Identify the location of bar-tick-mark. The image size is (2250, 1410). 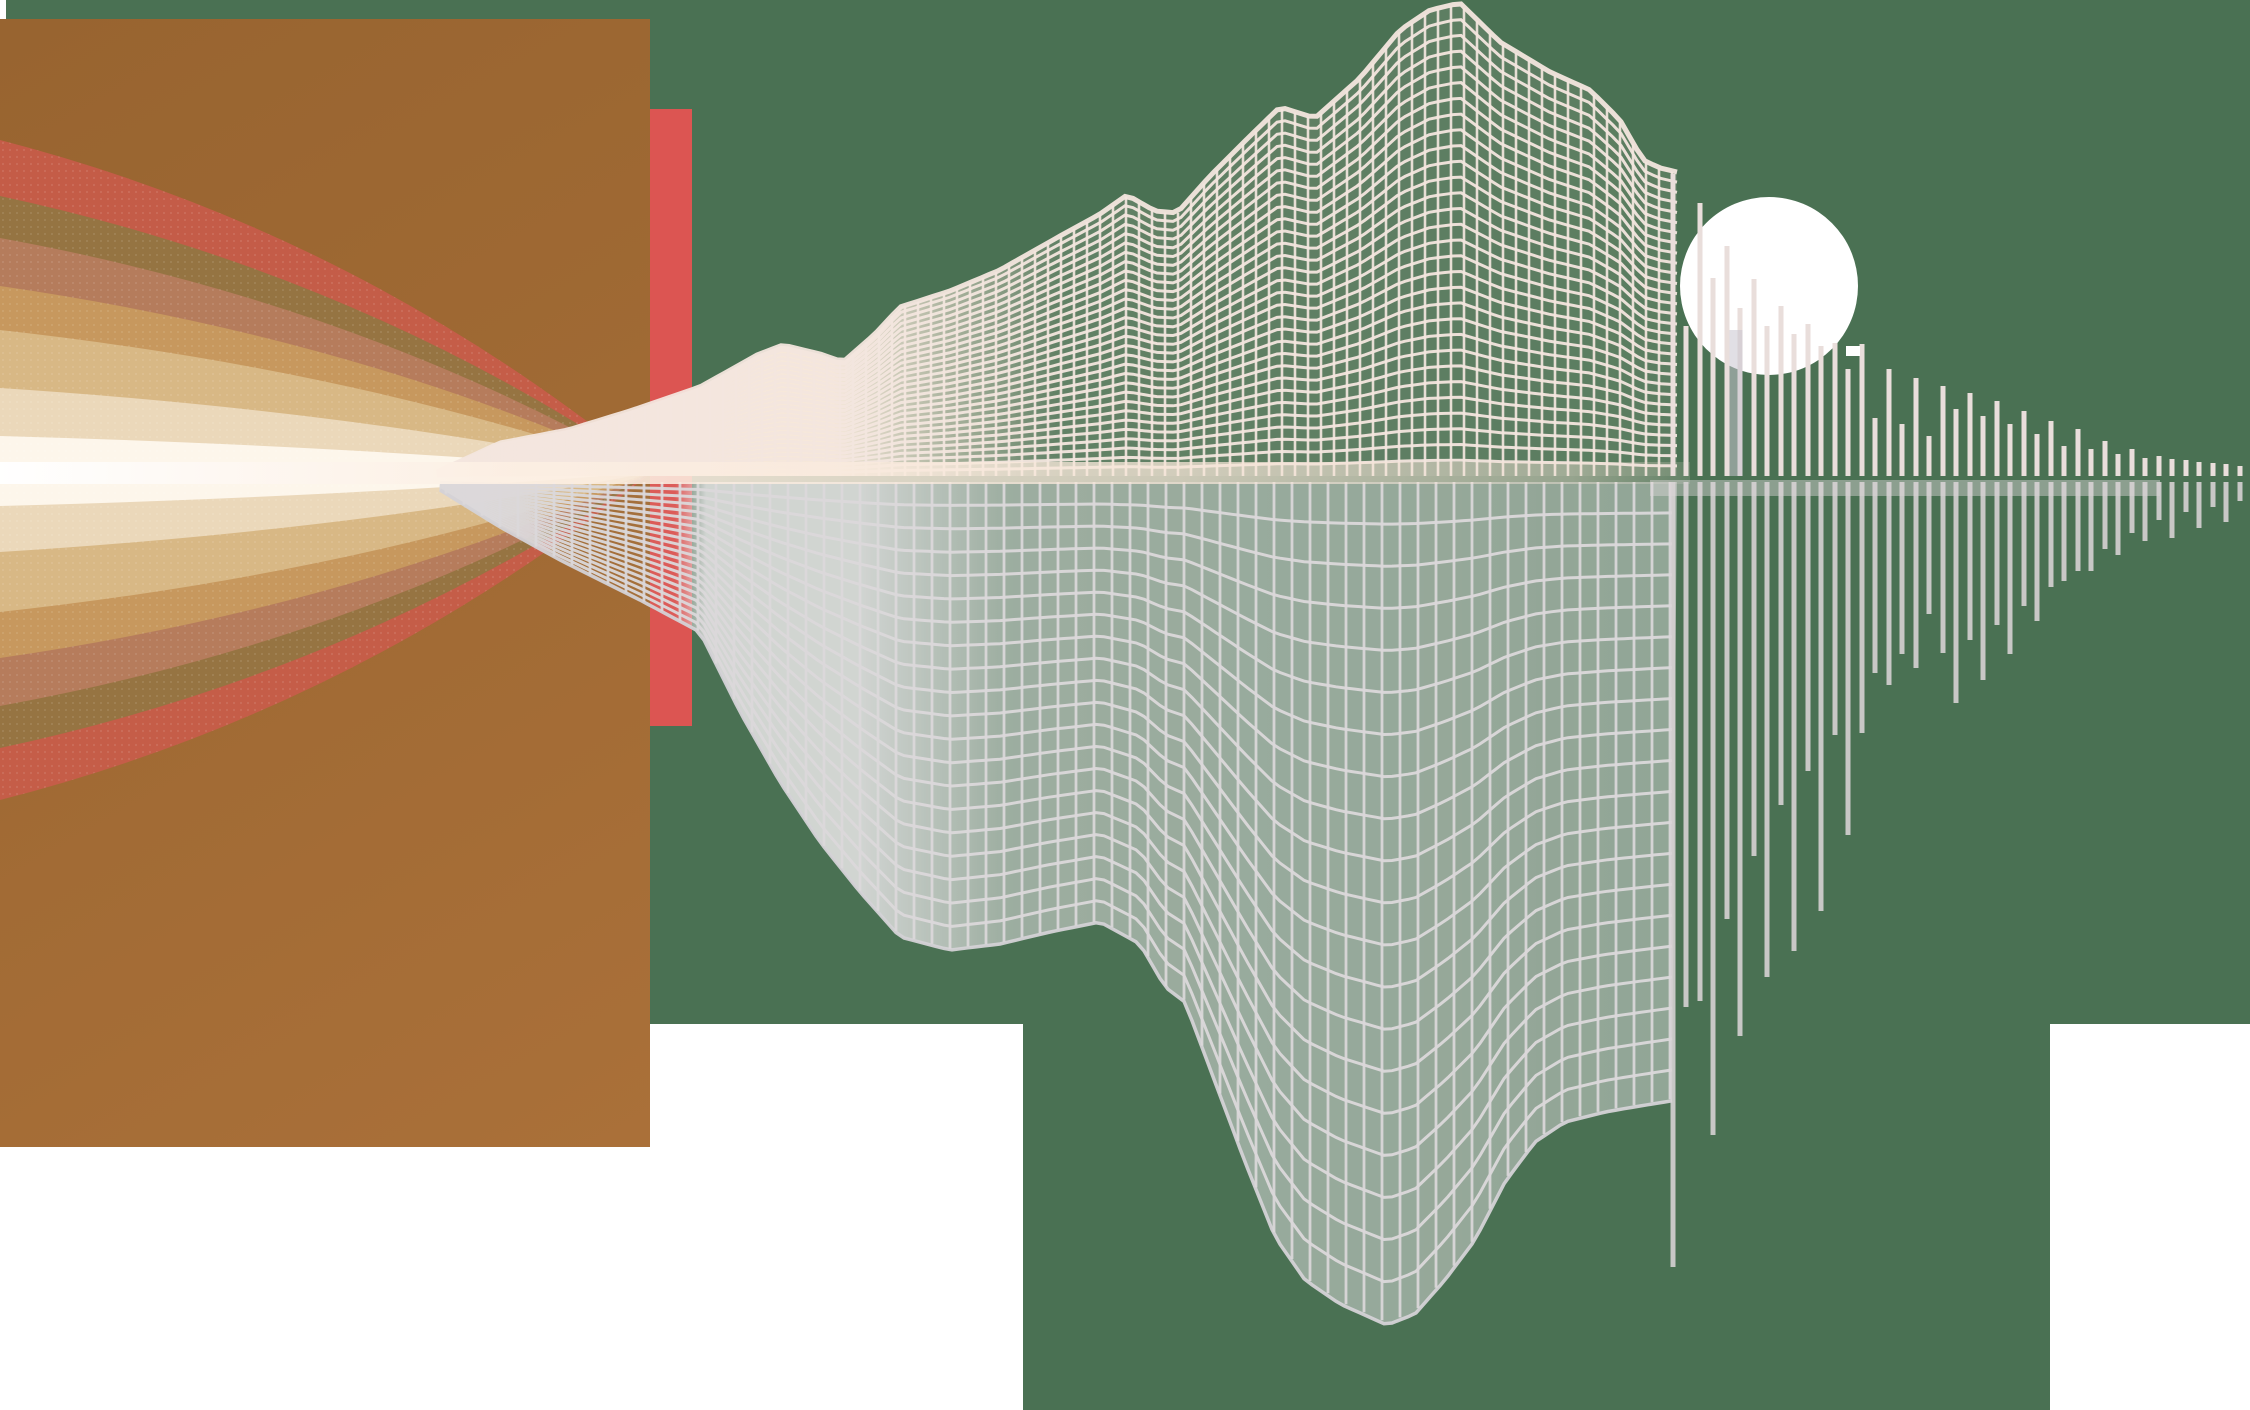
(1853, 351).